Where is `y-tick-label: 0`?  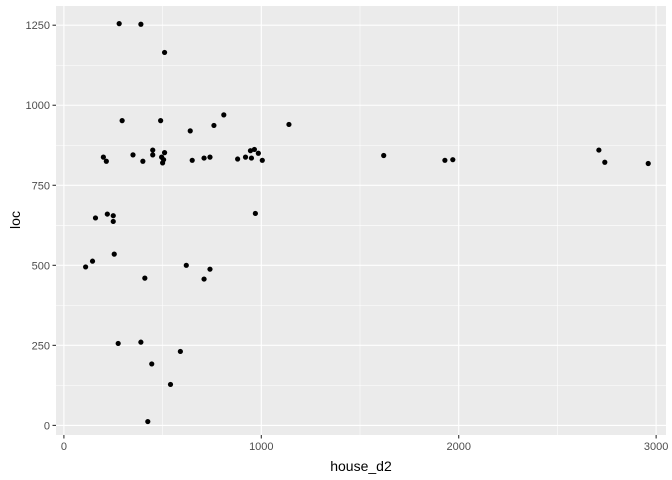
y-tick-label: 0 is located at coordinates (47, 426).